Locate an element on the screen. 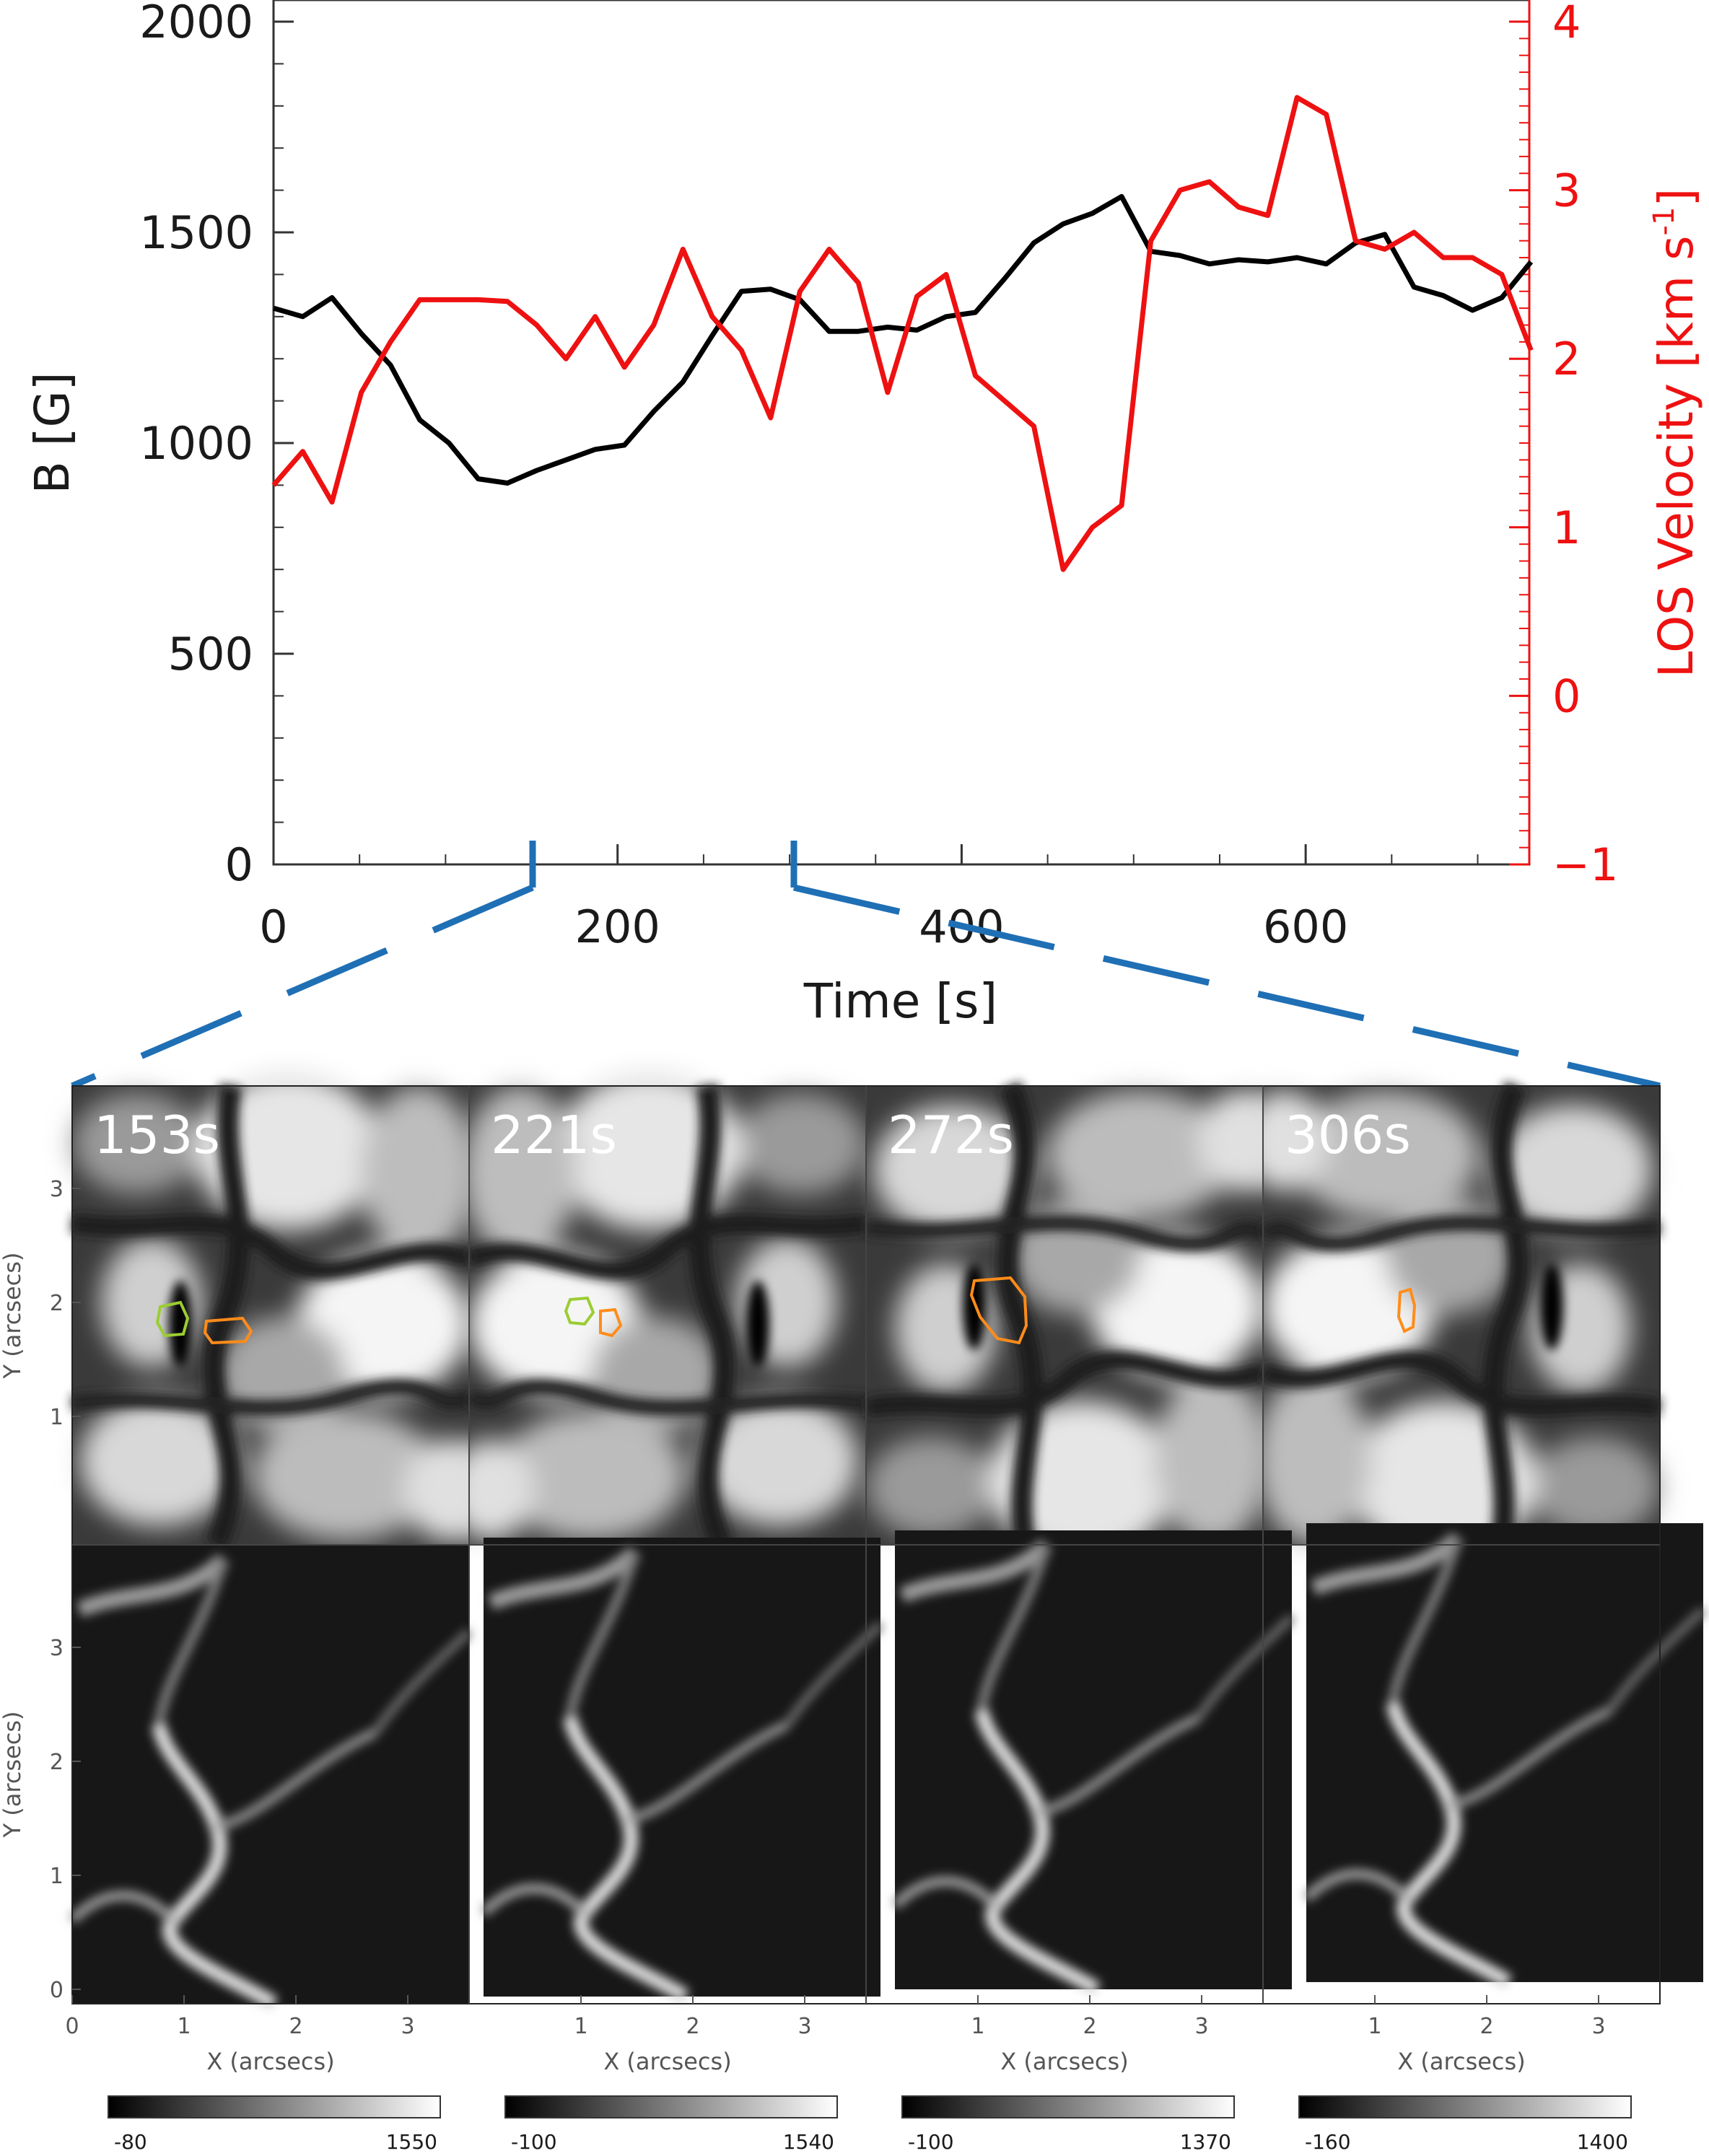 The image size is (1709, 2156). y-tick-label: 0 is located at coordinates (57, 1991).